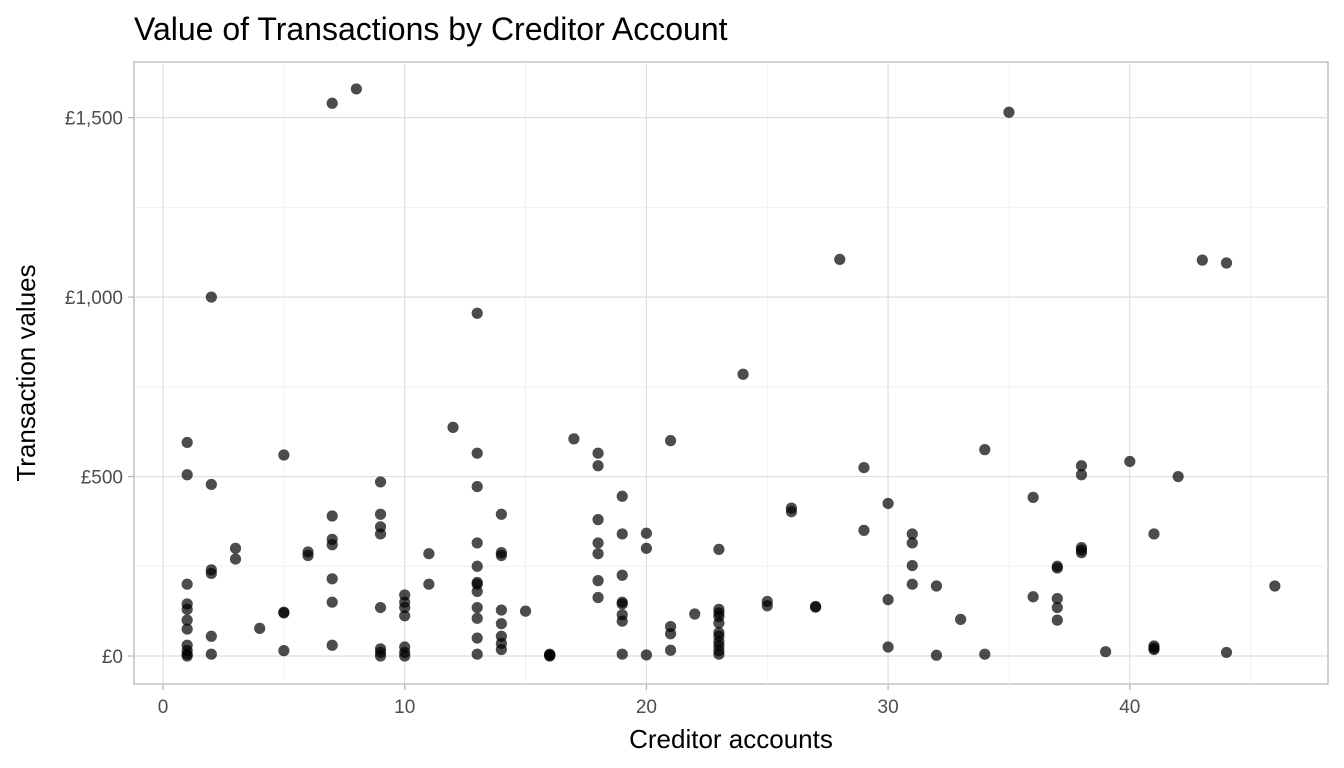 The image size is (1344, 768). I want to click on y-axis-ticks: £0 £500 £1,000 £1,500, so click(99, 388).